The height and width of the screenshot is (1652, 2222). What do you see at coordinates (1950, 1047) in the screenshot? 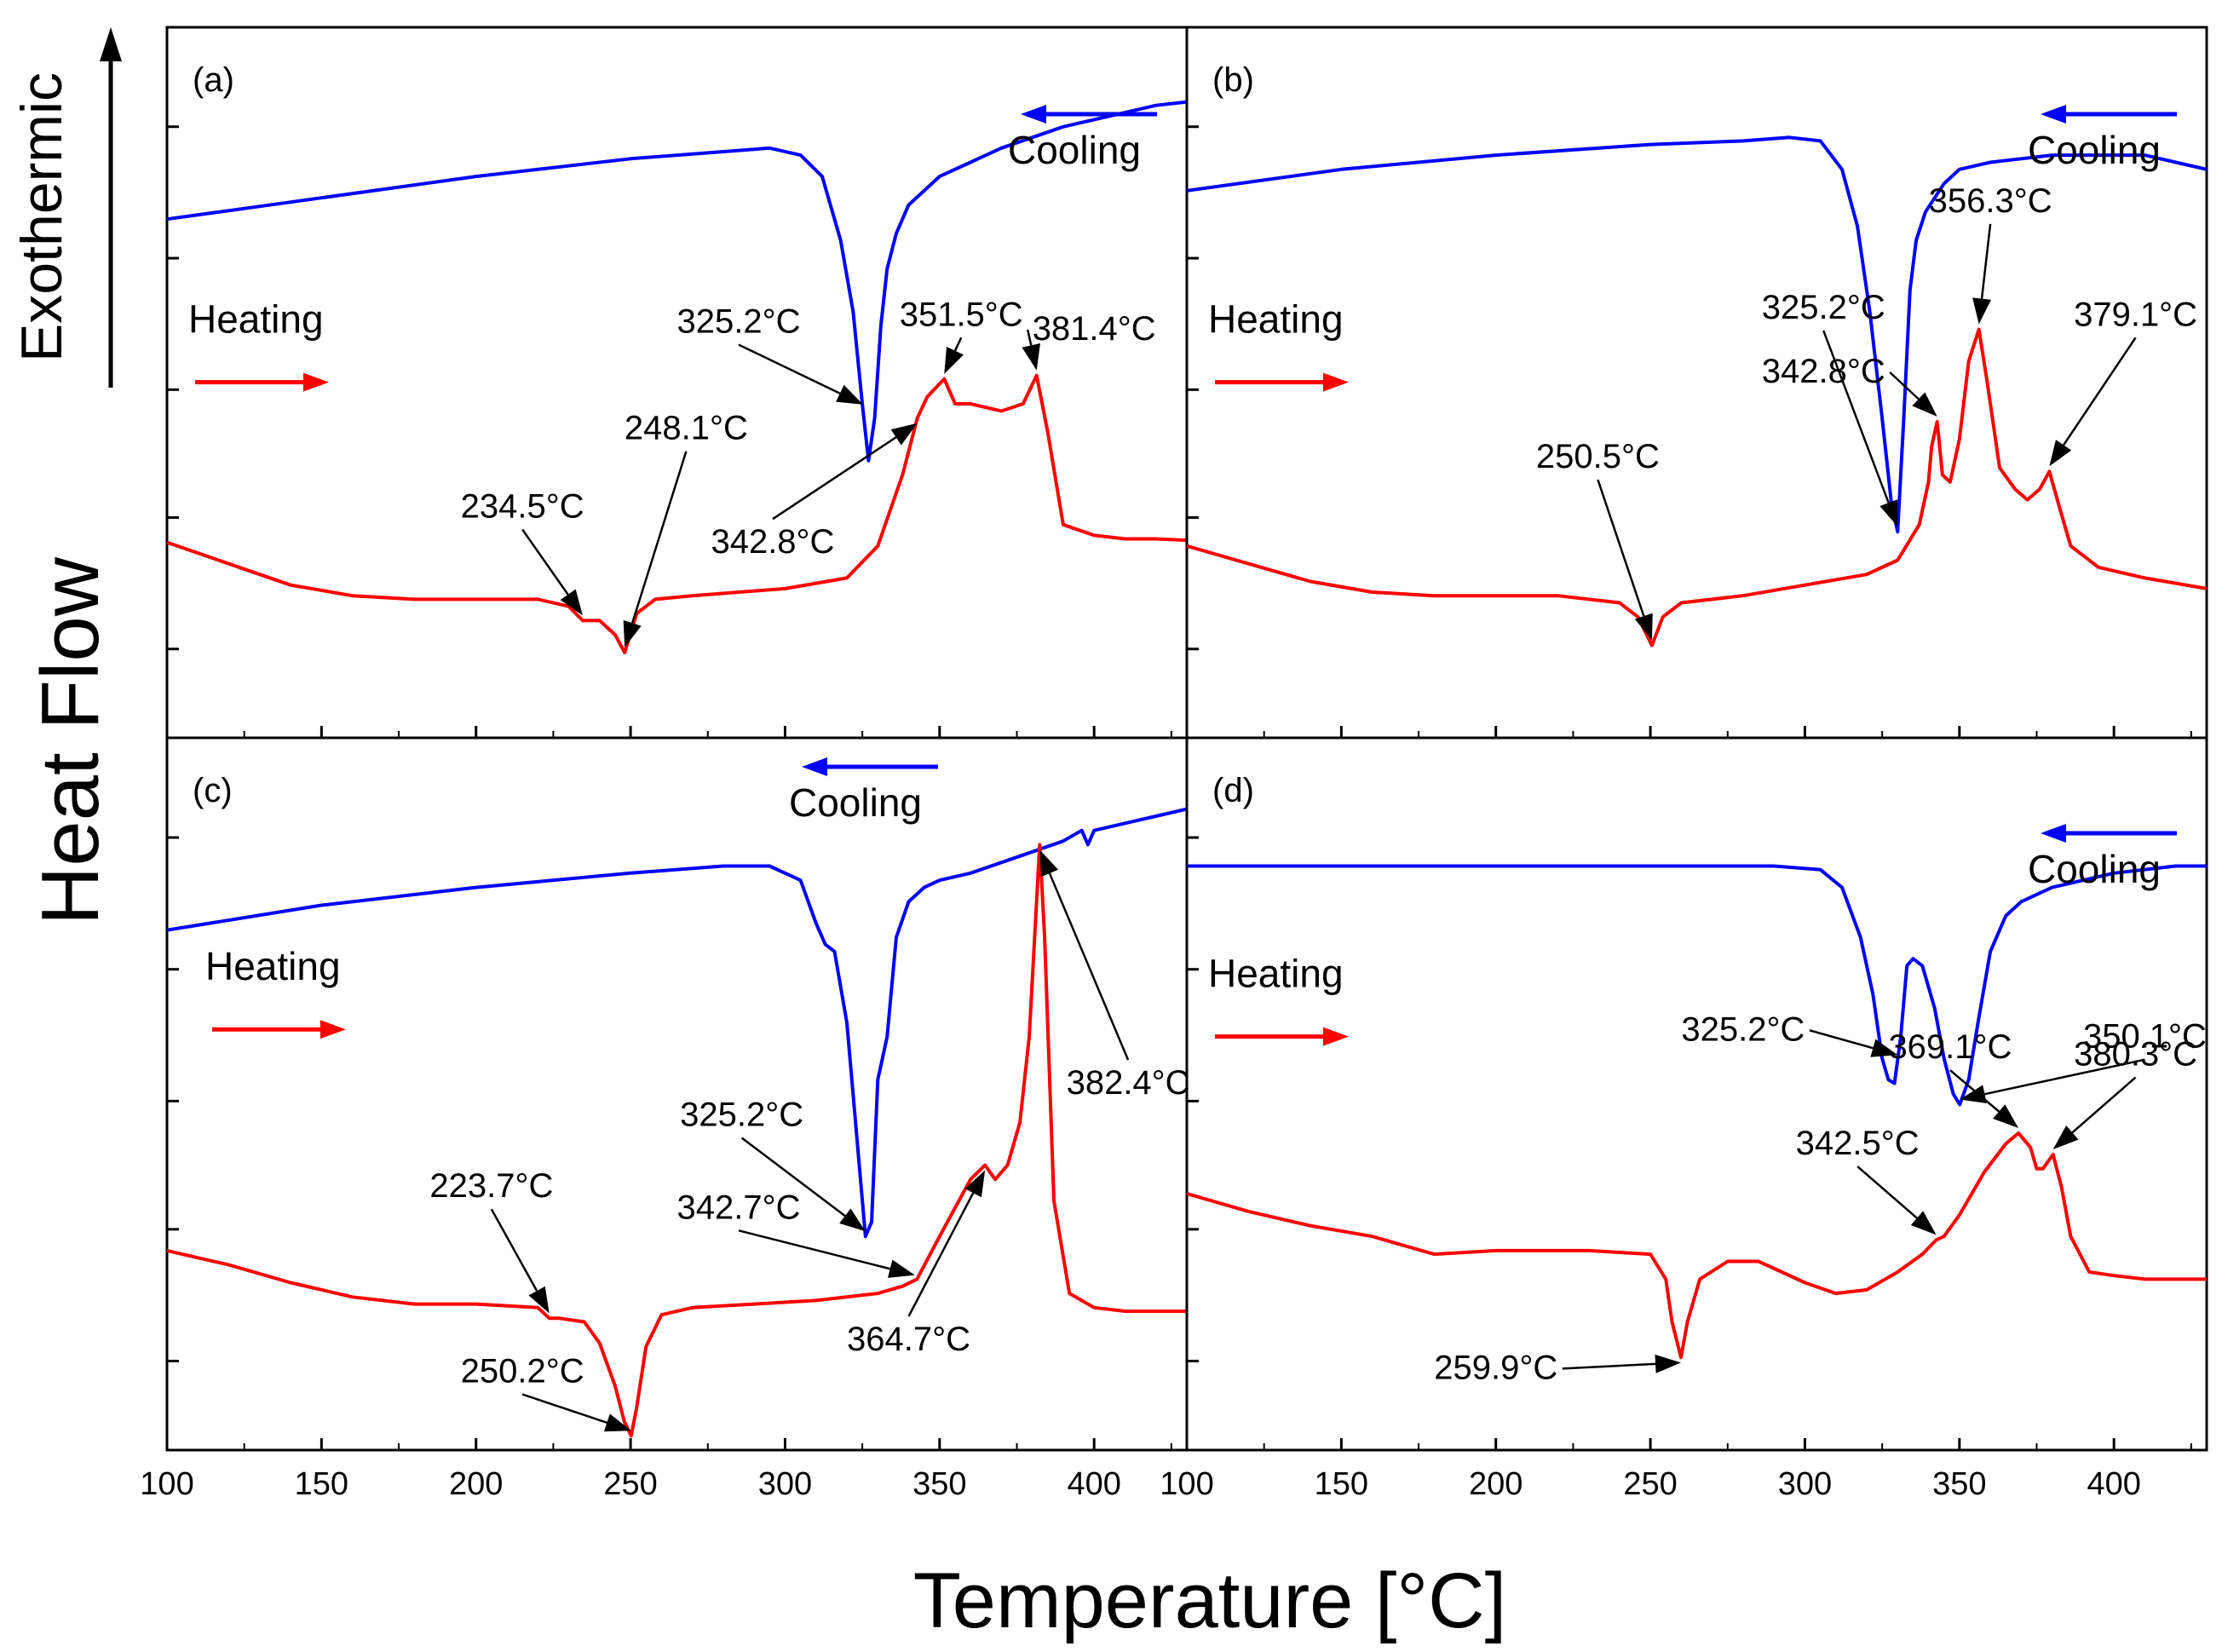
I see `annotation-label: 369.1°C` at bounding box center [1950, 1047].